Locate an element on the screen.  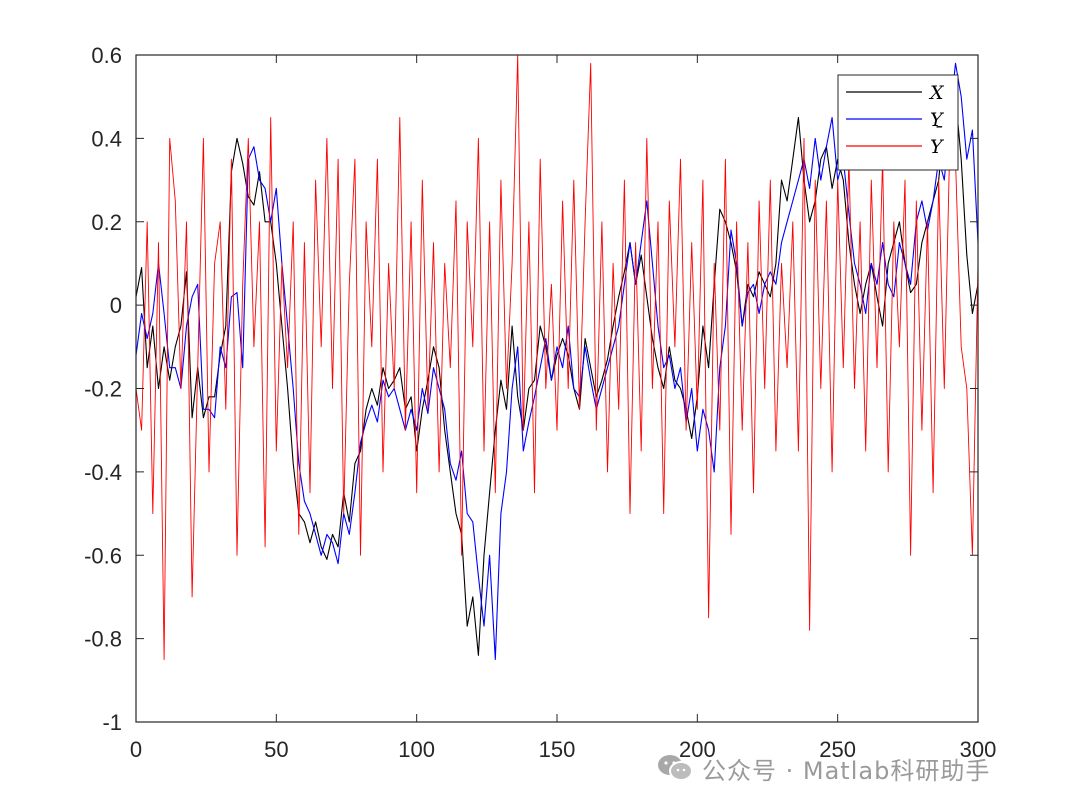
watermark: 公众号 · Matlab科研助手 is located at coordinates (823, 768).